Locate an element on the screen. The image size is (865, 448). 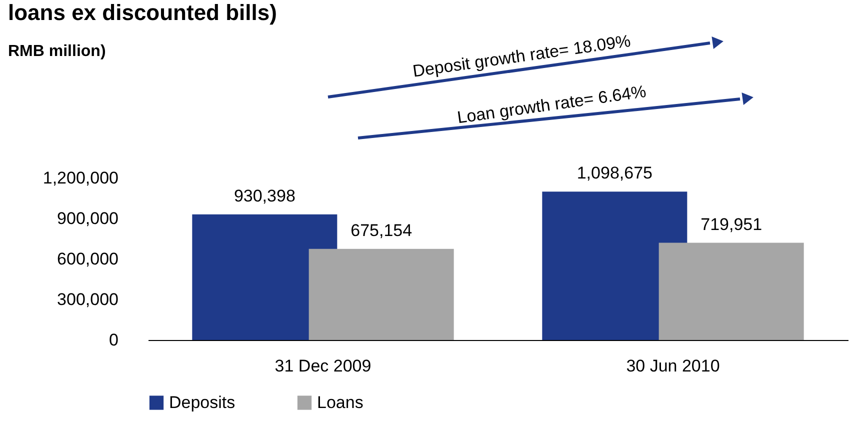
data-label: 1,098,675 is located at coordinates (614, 173).